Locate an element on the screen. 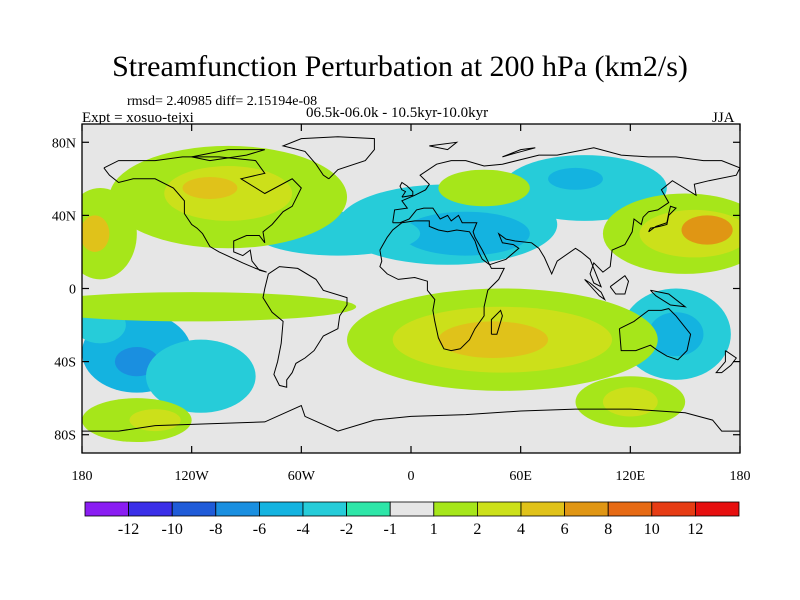 This screenshot has width=800, height=600. lat-tick-label: 0 is located at coordinates (72, 290).